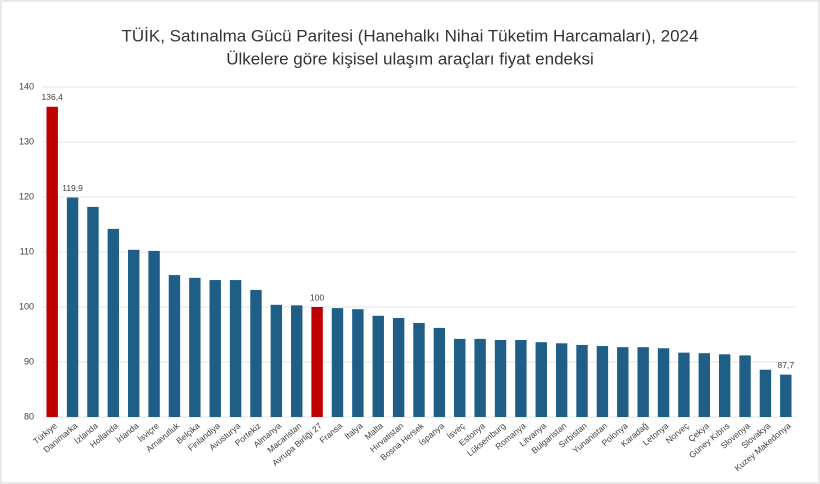 This screenshot has height=484, width=820. Describe the element at coordinates (26, 306) in the screenshot. I see `y-tick-label: 100` at that location.